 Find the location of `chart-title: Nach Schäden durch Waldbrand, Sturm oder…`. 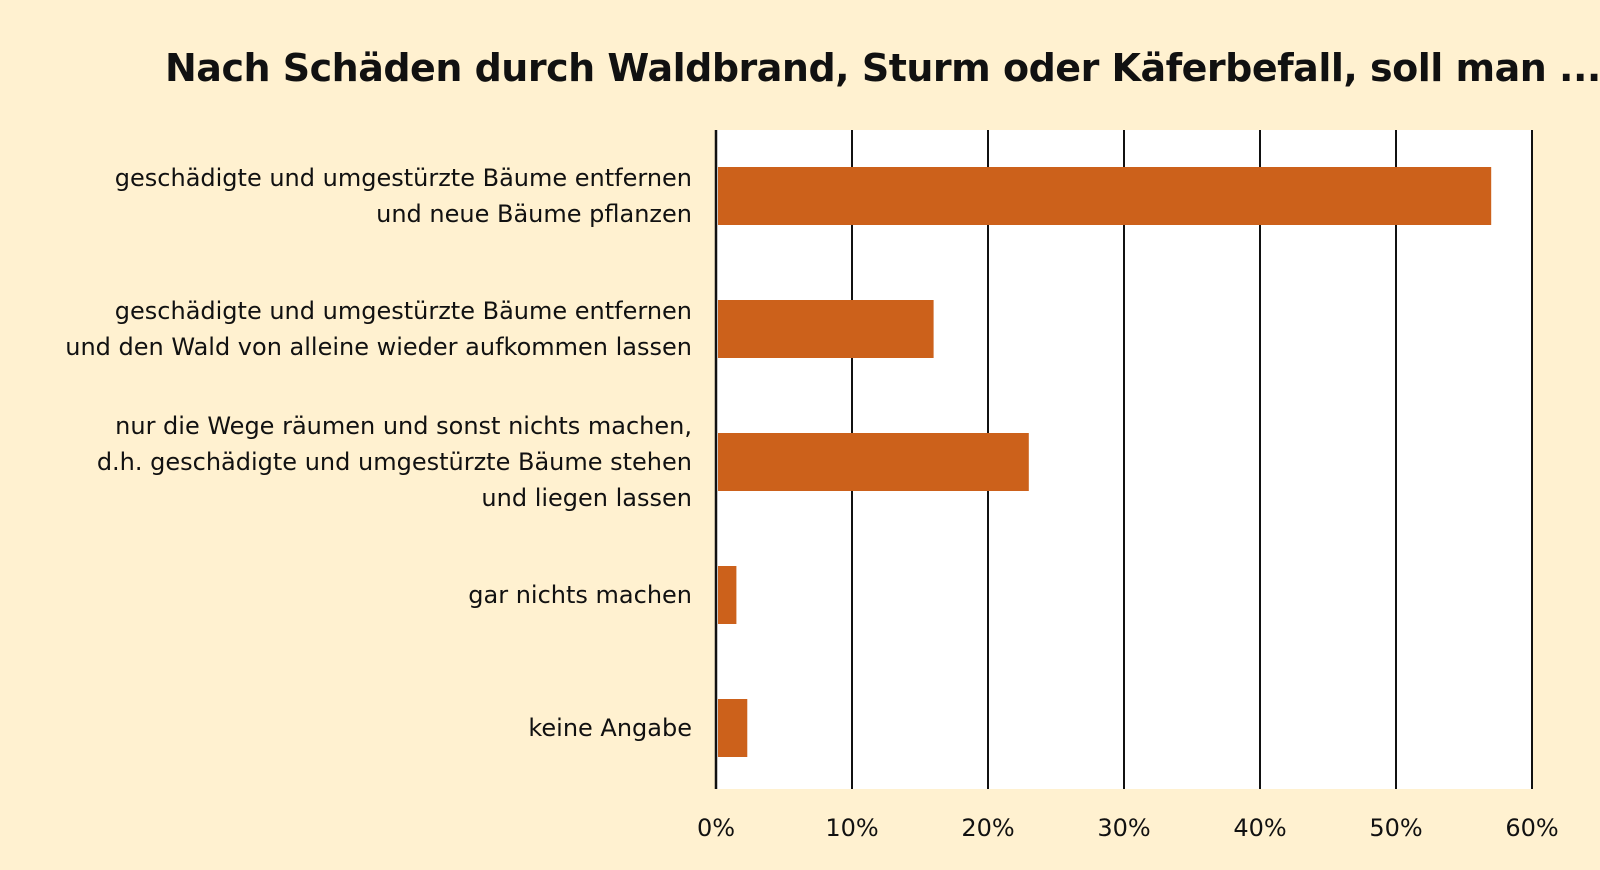

chart-title: Nach Schäden durch Waldbrand, Sturm oder… is located at coordinates (882, 68).